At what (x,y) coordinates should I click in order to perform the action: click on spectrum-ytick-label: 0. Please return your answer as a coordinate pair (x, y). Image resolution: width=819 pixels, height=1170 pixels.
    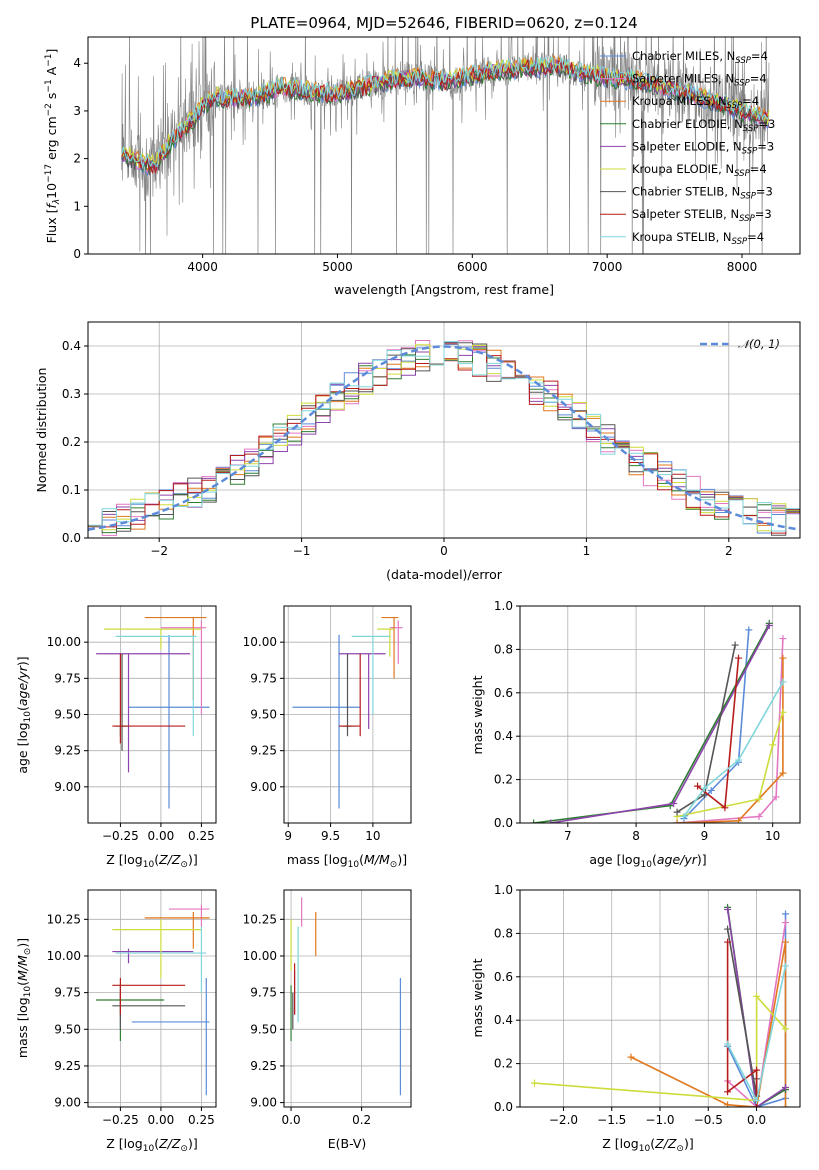
    Looking at the image, I should click on (77, 254).